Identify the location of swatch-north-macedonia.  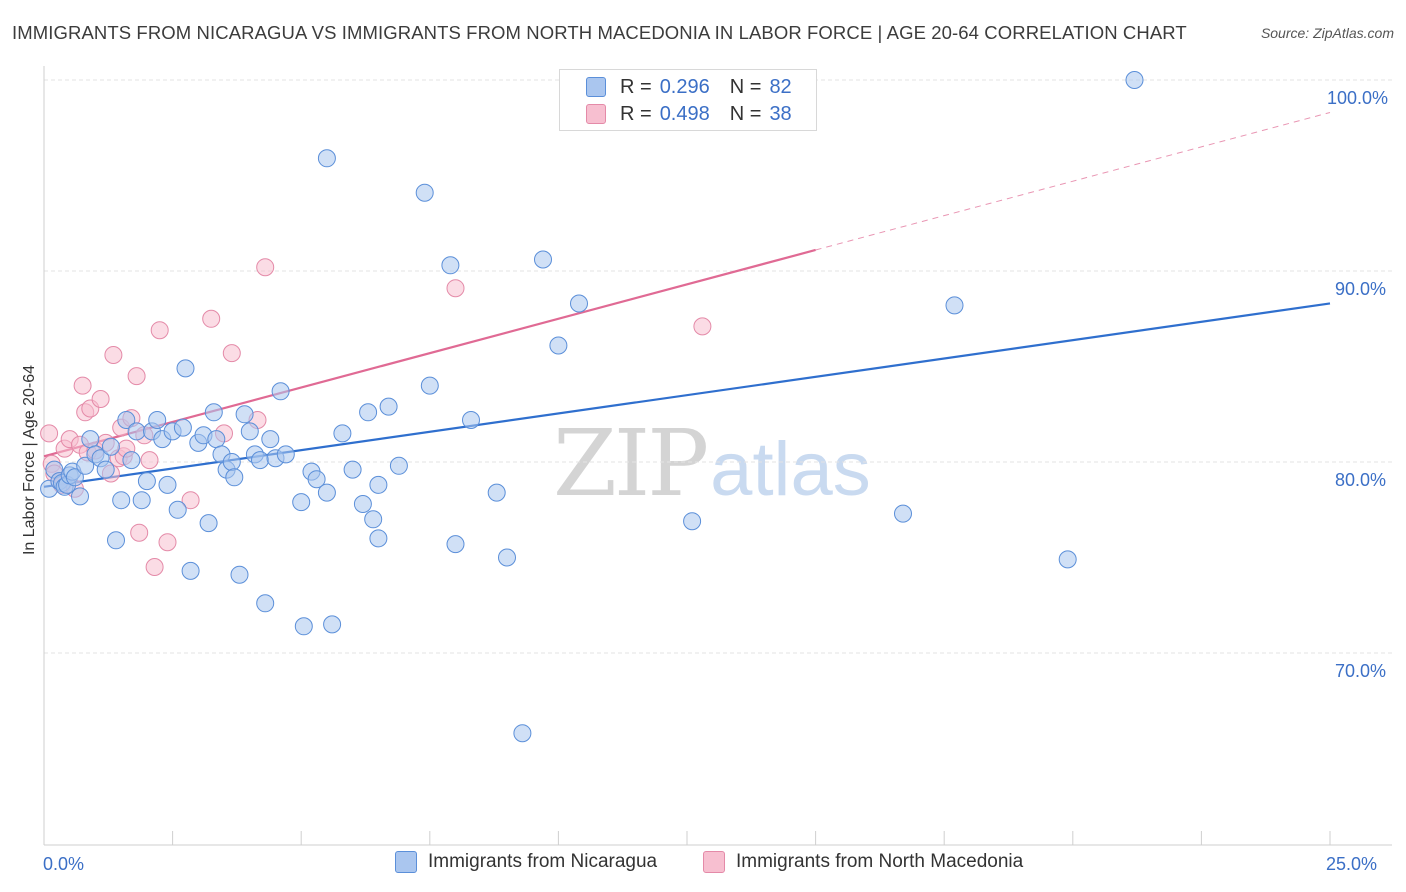
(596, 114).